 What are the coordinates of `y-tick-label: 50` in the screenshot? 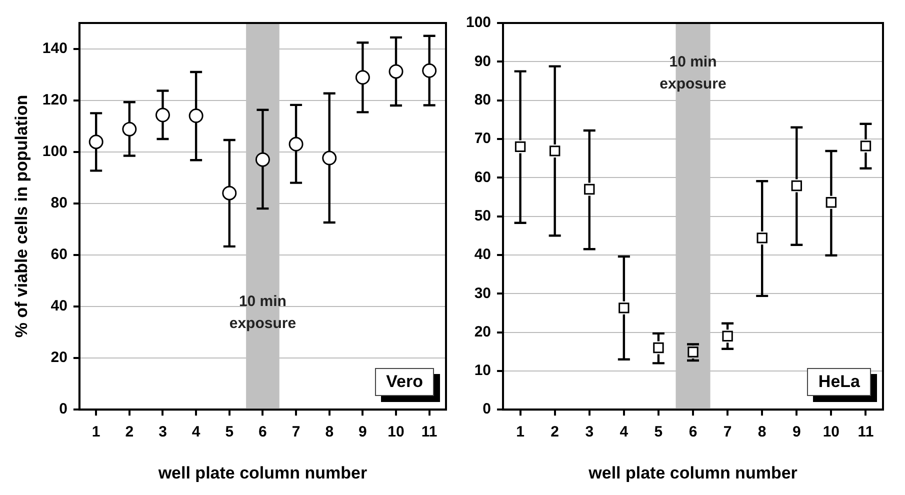 It's located at (483, 215).